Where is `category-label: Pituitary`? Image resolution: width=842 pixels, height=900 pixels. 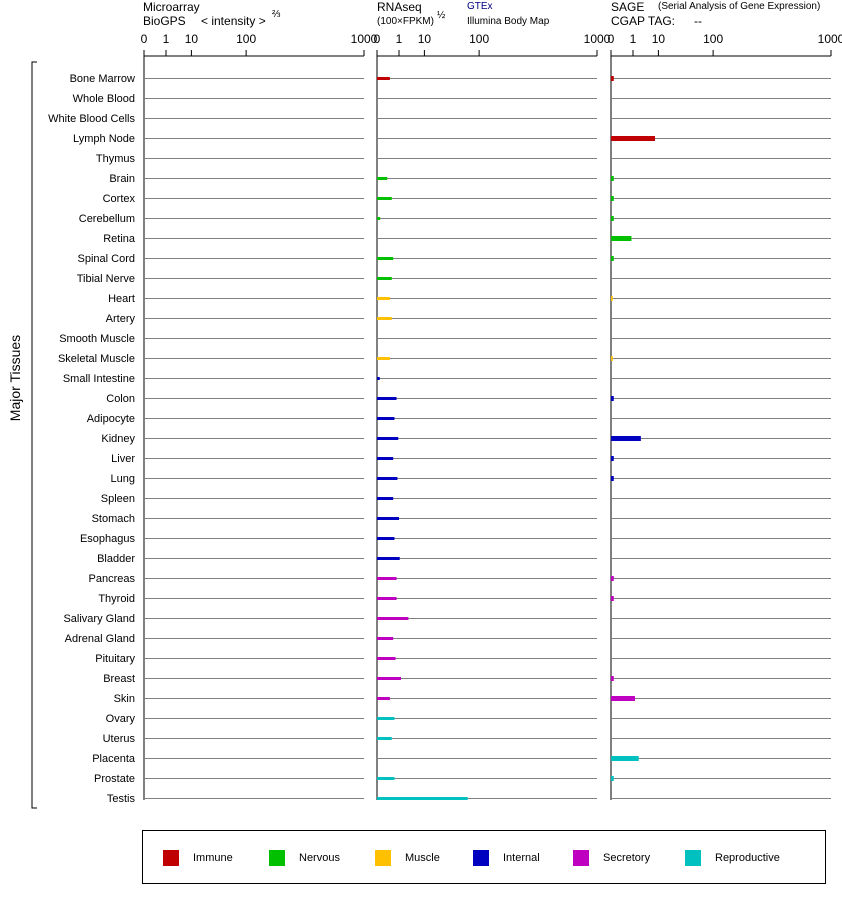
category-label: Pituitary is located at coordinates (115, 659).